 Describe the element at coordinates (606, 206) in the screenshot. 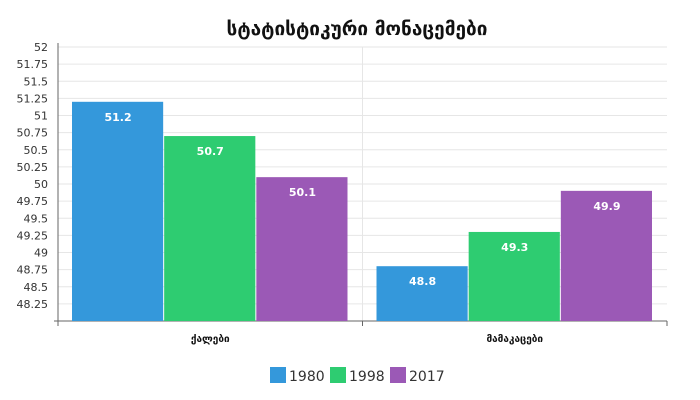

I see `data-label: 49.9` at that location.